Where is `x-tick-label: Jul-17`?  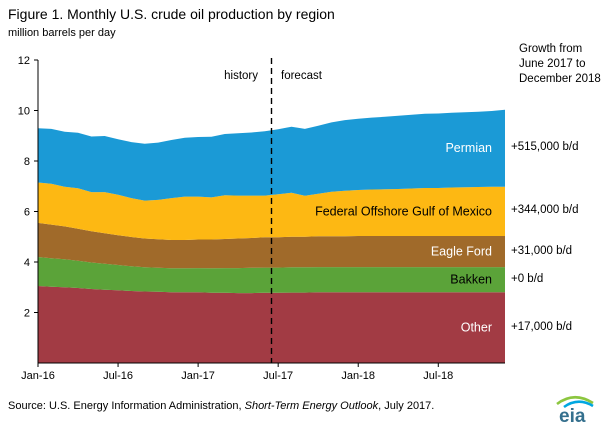
x-tick-label: Jul-17 is located at coordinates (278, 376).